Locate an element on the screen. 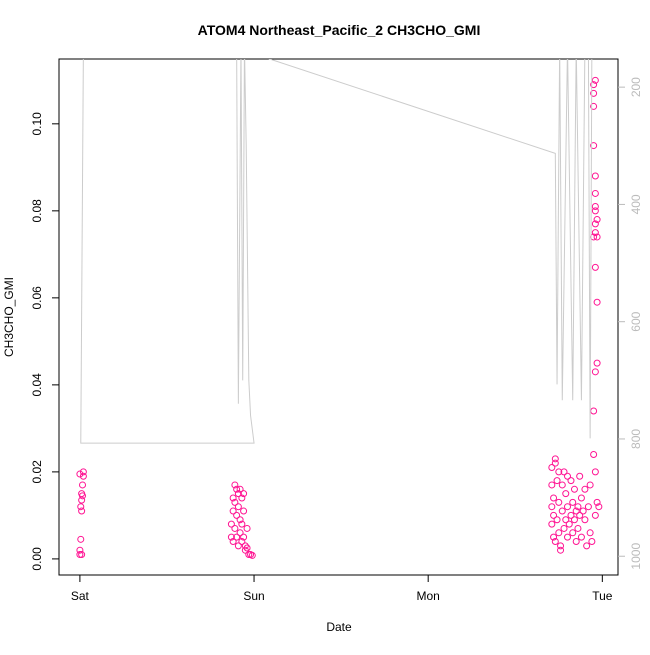 The height and width of the screenshot is (655, 650). y-tick-label: 0.00 is located at coordinates (37, 559).